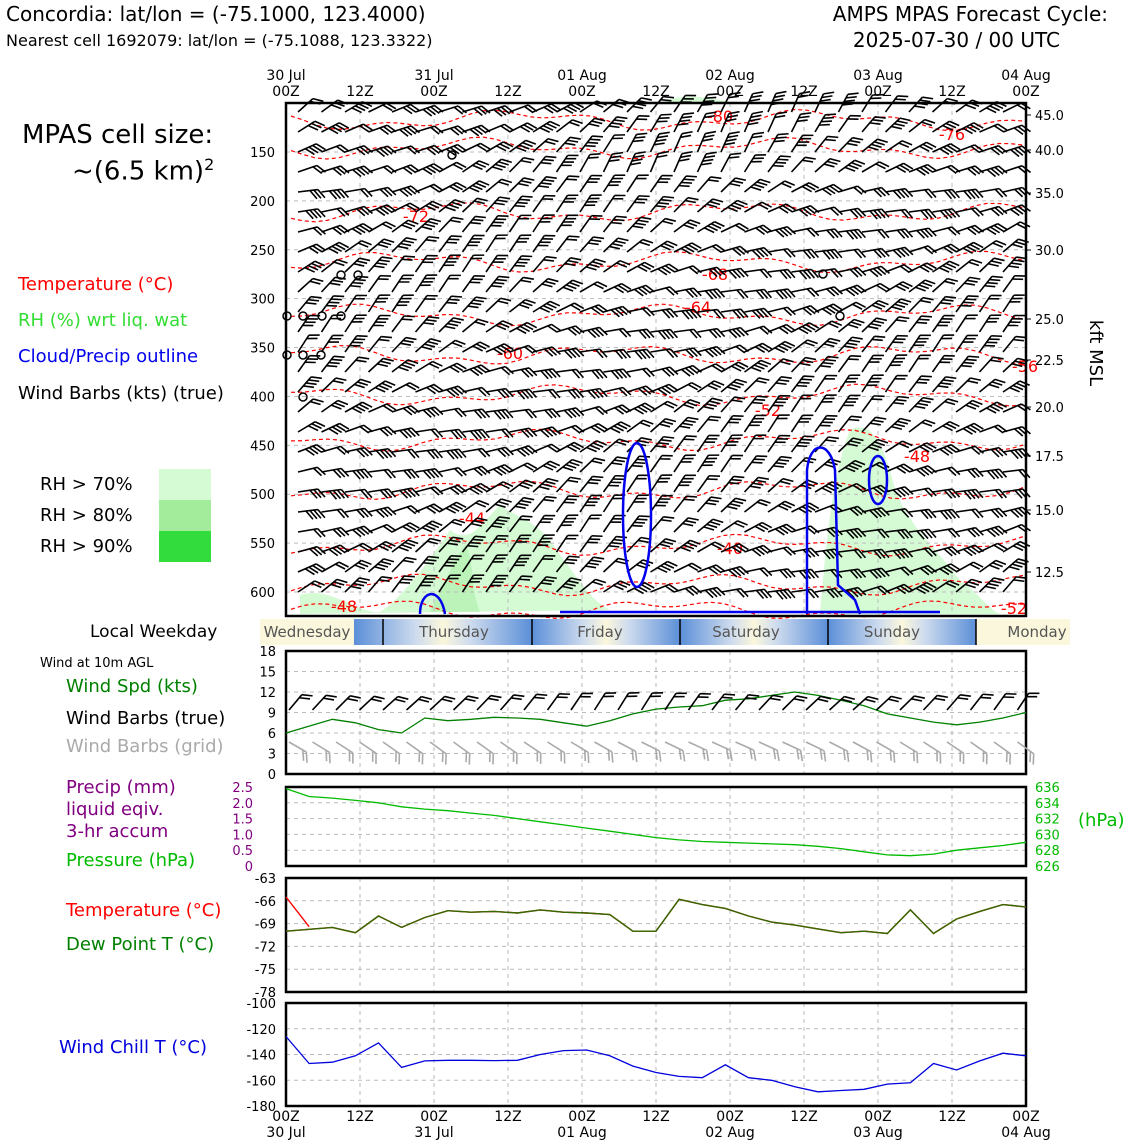 This screenshot has width=1140, height=1140. Describe the element at coordinates (242, 820) in the screenshot. I see `precip-tick-label: 1.5` at that location.